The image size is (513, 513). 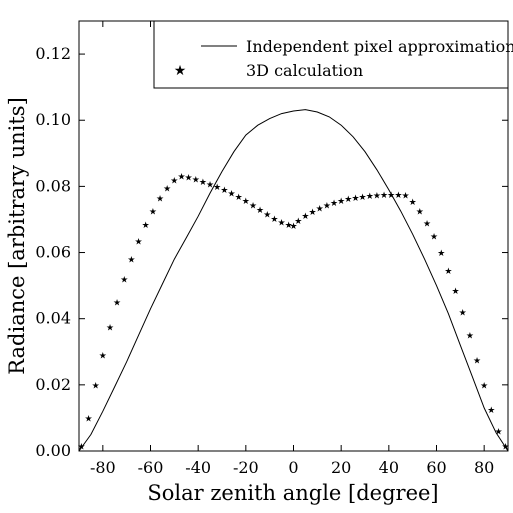 I want to click on legend-star-swatch: ★, so click(x=180, y=71).